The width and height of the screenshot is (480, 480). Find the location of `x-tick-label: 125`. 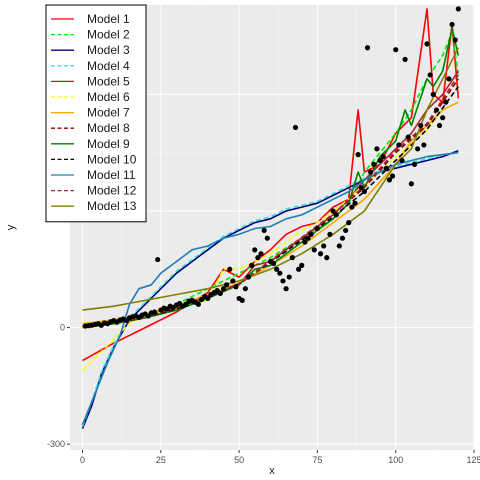

x-tick-label: 125 is located at coordinates (473, 460).